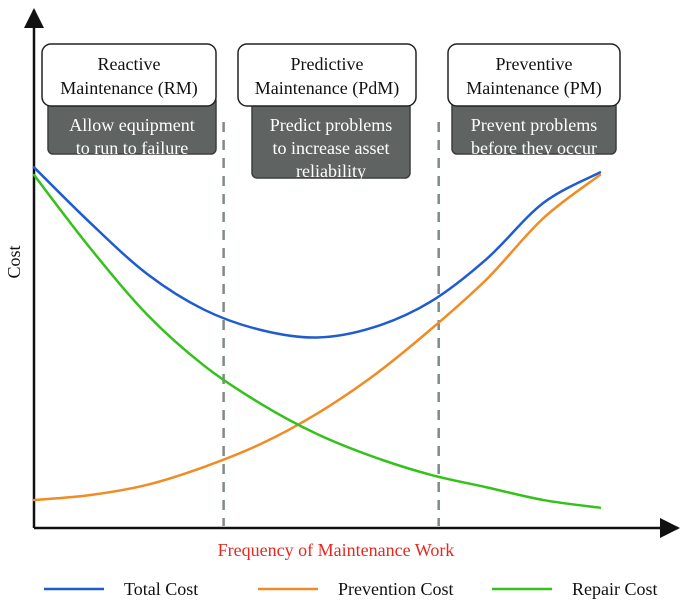 This screenshot has height=608, width=691. I want to click on phase-title-text: Maintenance (PdM), so click(327, 88).